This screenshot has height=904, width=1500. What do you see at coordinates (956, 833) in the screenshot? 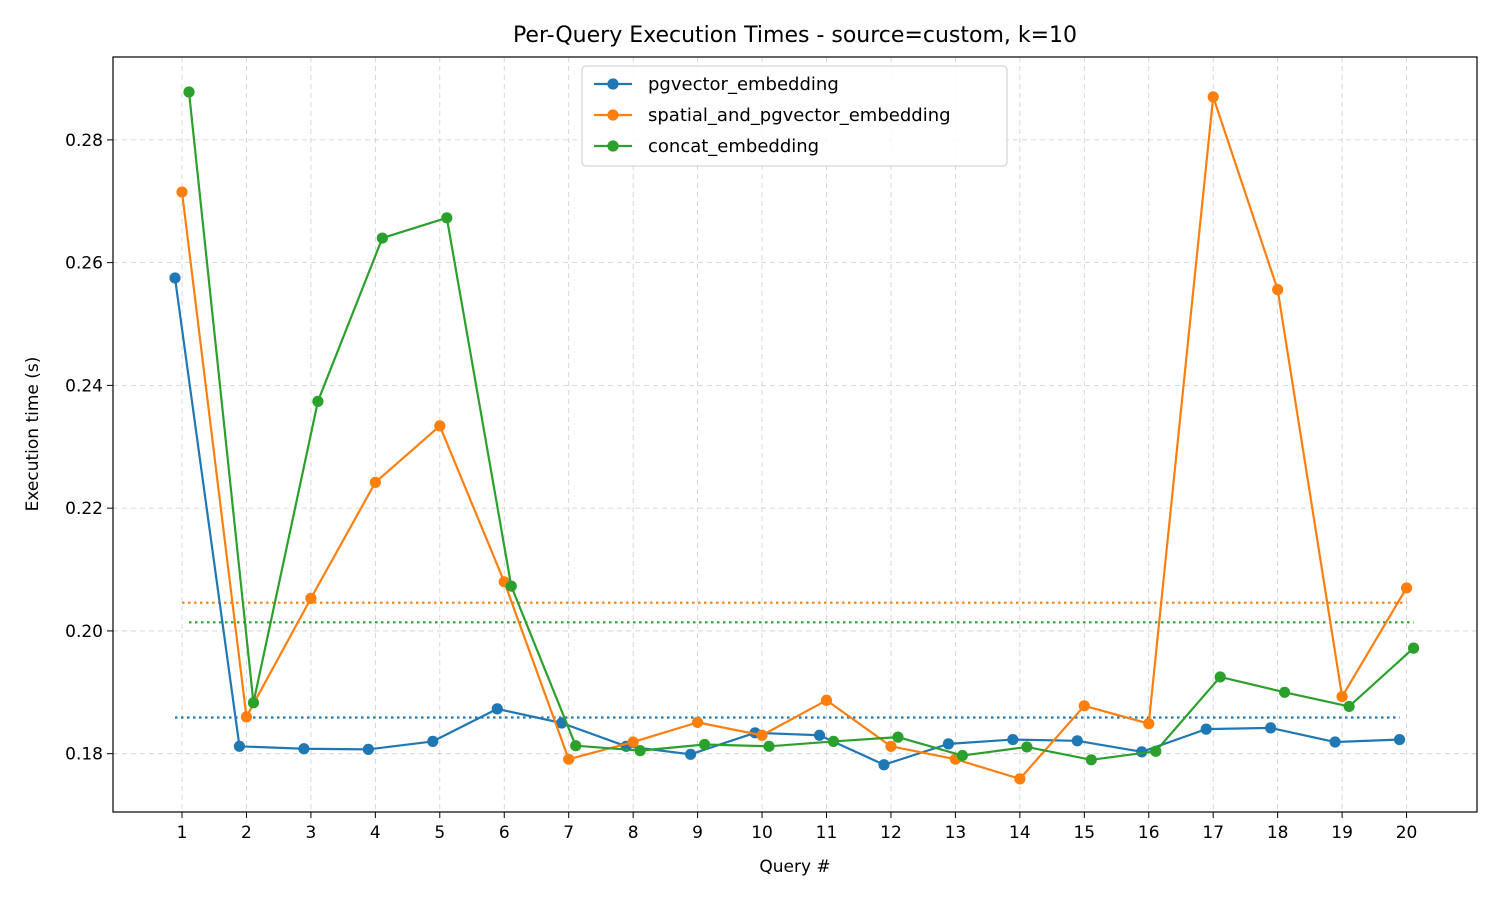
I see `x-tick-label: 13` at bounding box center [956, 833].